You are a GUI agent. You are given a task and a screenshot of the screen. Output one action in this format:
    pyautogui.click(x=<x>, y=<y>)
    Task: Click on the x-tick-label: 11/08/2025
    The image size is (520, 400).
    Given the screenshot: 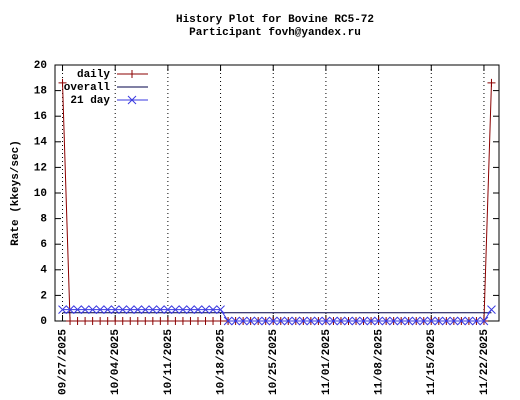 What is the action you would take?
    pyautogui.click(x=379, y=362)
    